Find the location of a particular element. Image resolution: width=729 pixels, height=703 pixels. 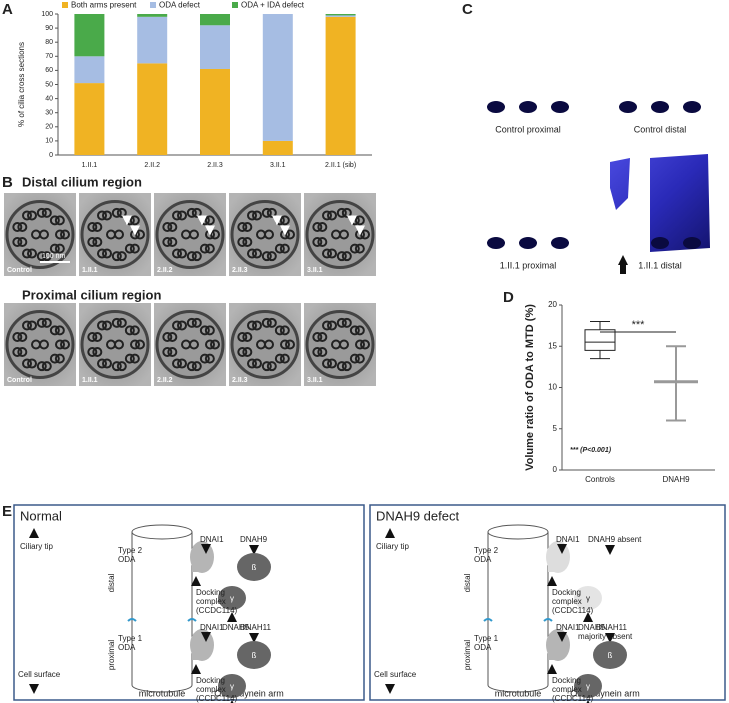

section-title: Proximal cilium region is located at coordinates (91, 294).